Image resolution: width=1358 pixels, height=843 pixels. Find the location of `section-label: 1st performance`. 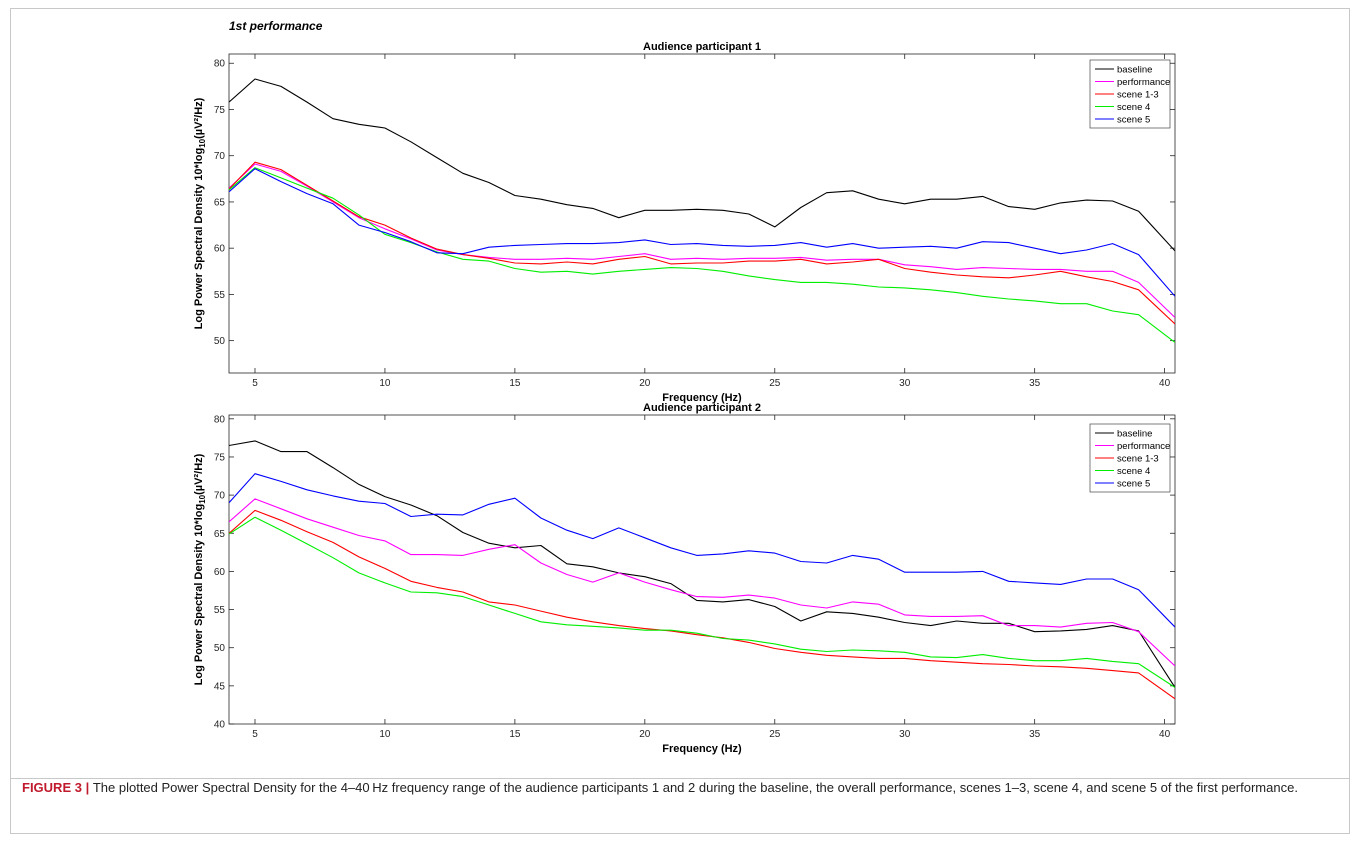

section-label: 1st performance is located at coordinates (276, 26).